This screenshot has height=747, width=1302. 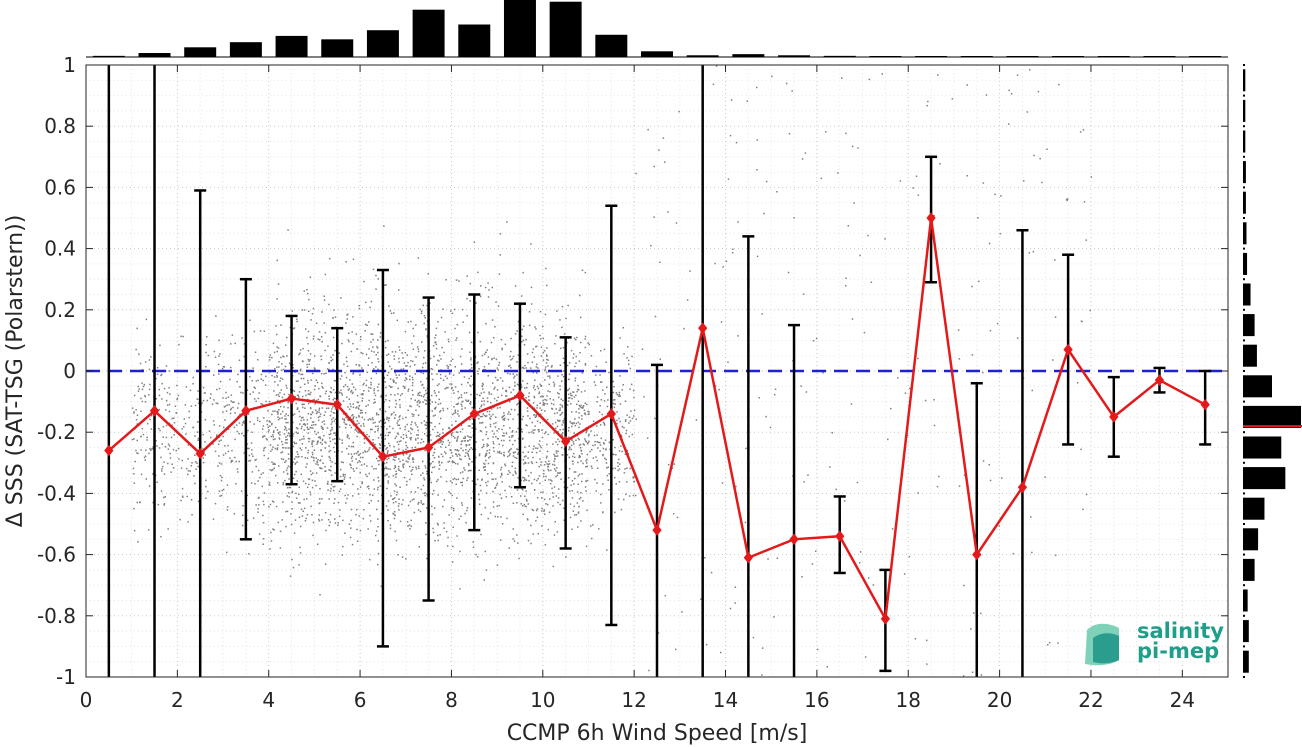 I want to click on x-tick-label: 8, so click(x=451, y=700).